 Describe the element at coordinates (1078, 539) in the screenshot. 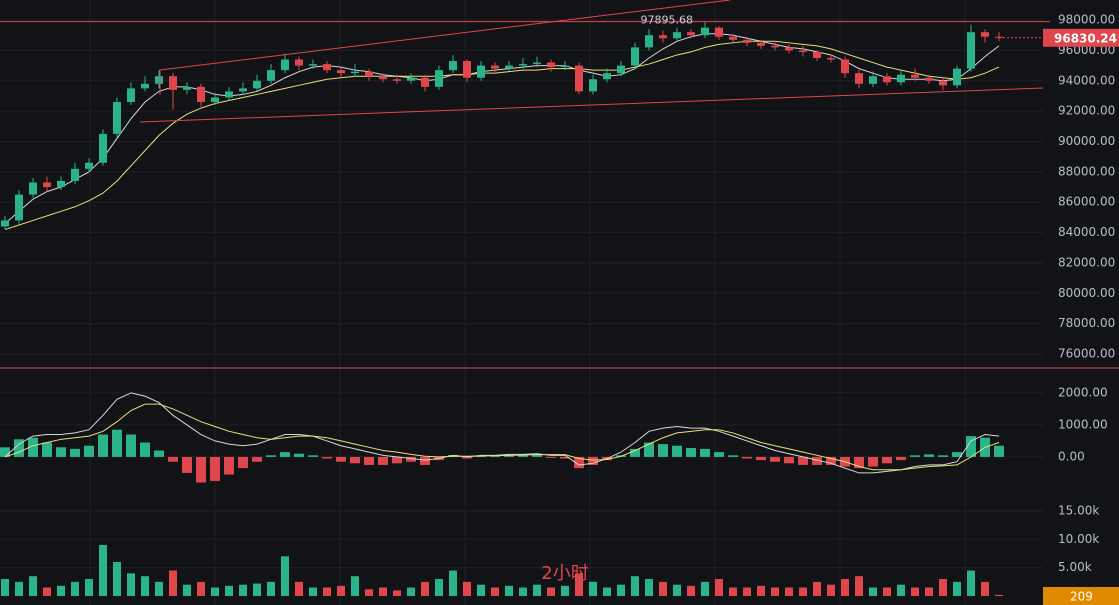

I see `y-tick-label: 10.00k` at that location.